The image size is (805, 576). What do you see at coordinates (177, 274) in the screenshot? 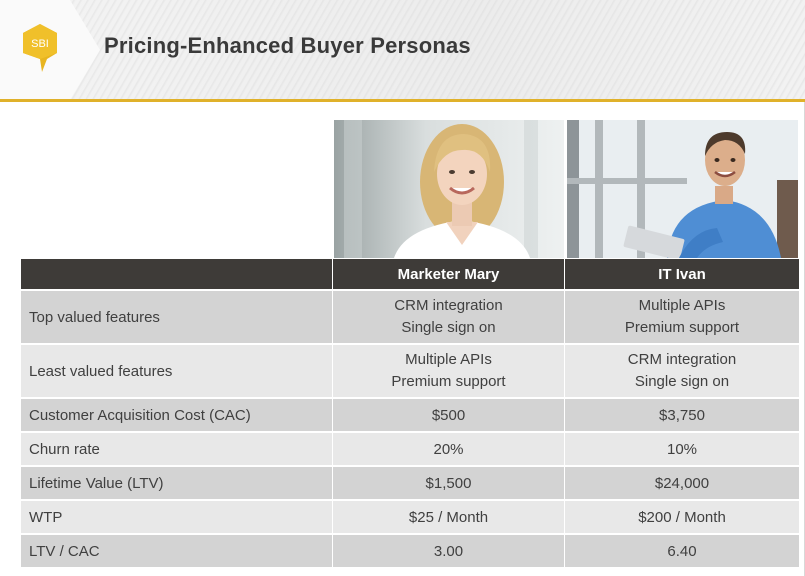
I see `table-header-empty` at bounding box center [177, 274].